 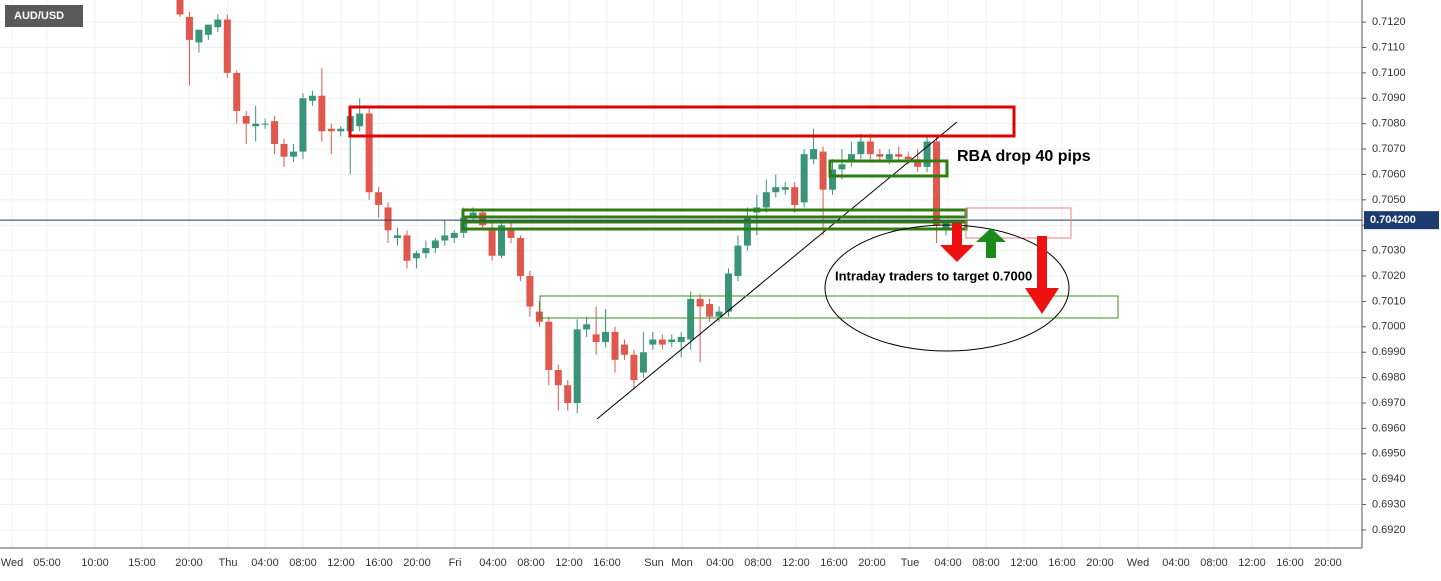 What do you see at coordinates (1389, 98) in the screenshot?
I see `y-tick-label: 0.7090` at bounding box center [1389, 98].